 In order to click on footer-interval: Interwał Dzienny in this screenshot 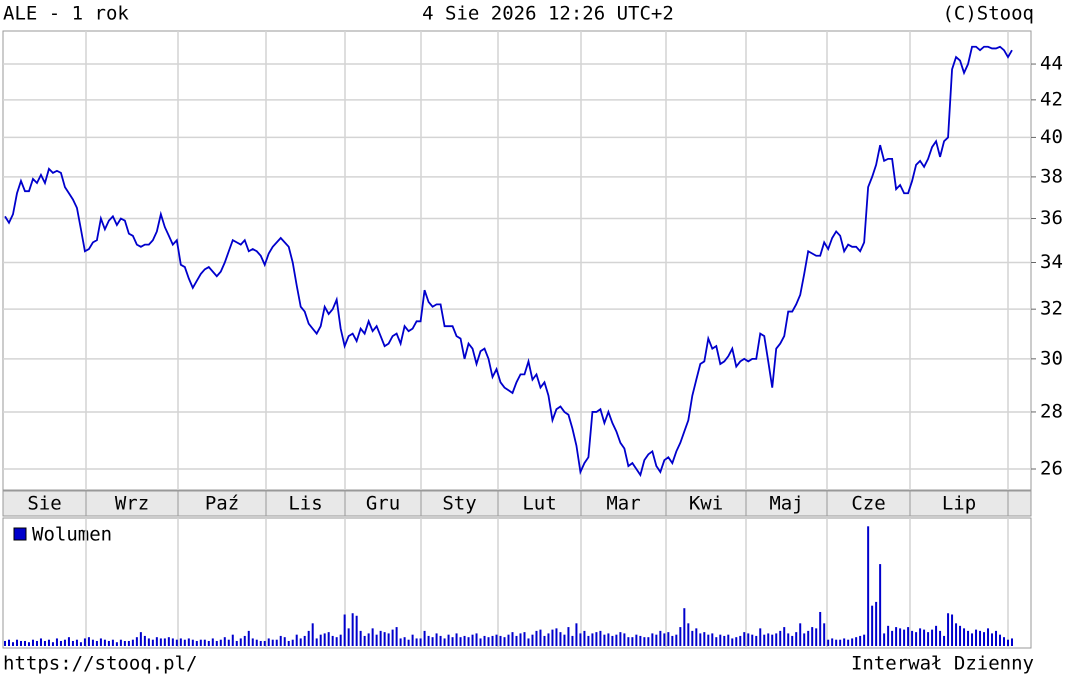, I will do `click(942, 664)`.